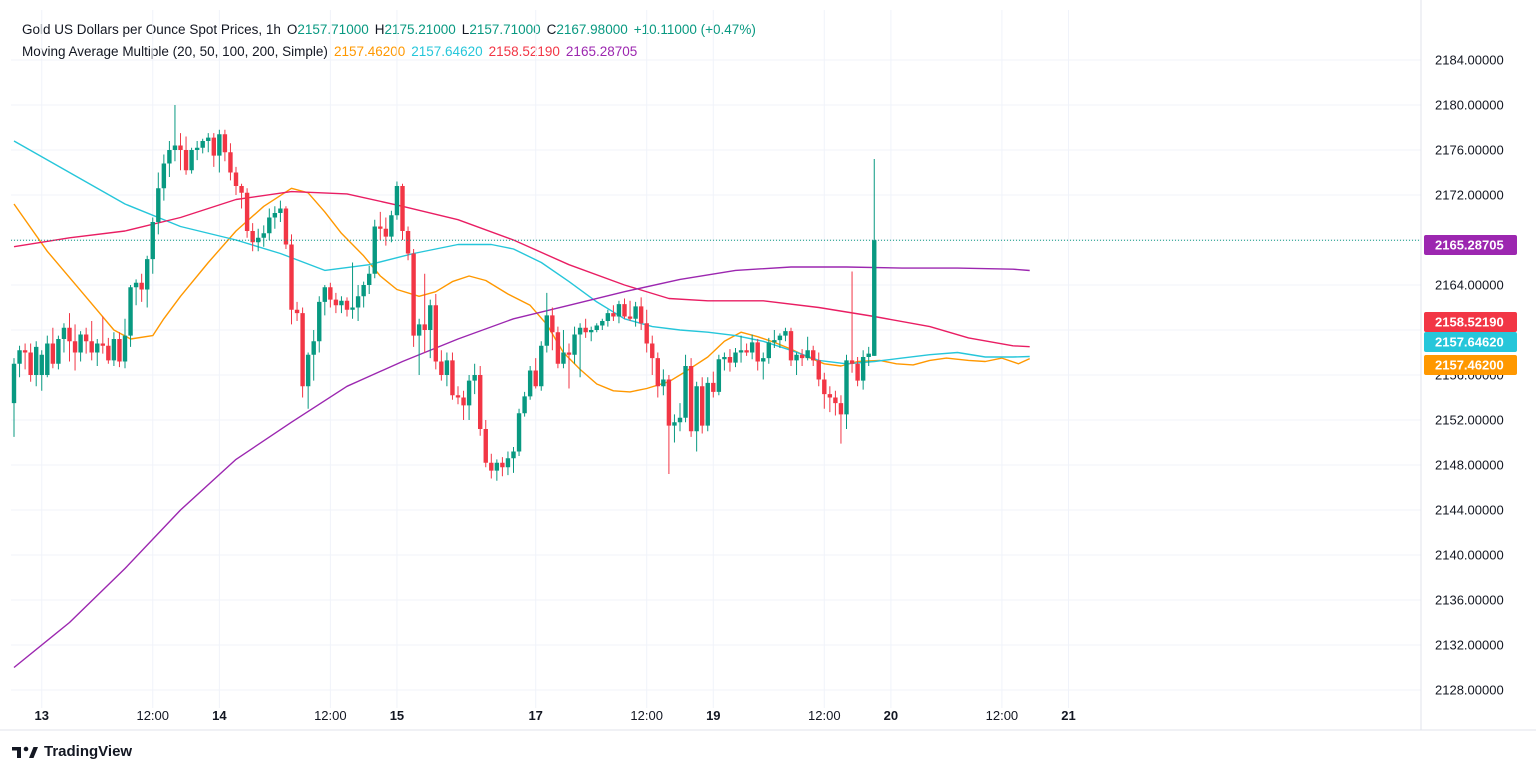 The width and height of the screenshot is (1536, 775). I want to click on legend-ma20-value: 2157.46200, so click(369, 51).